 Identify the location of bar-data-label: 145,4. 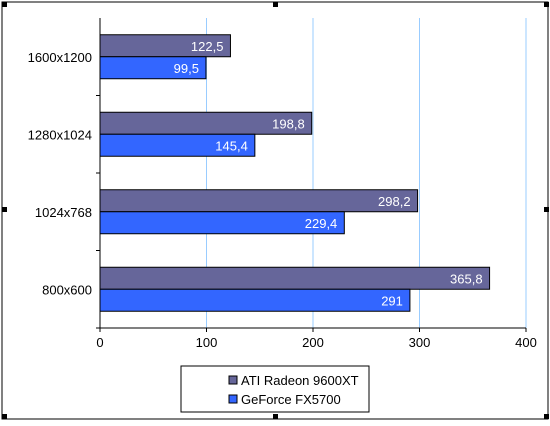
(231, 145).